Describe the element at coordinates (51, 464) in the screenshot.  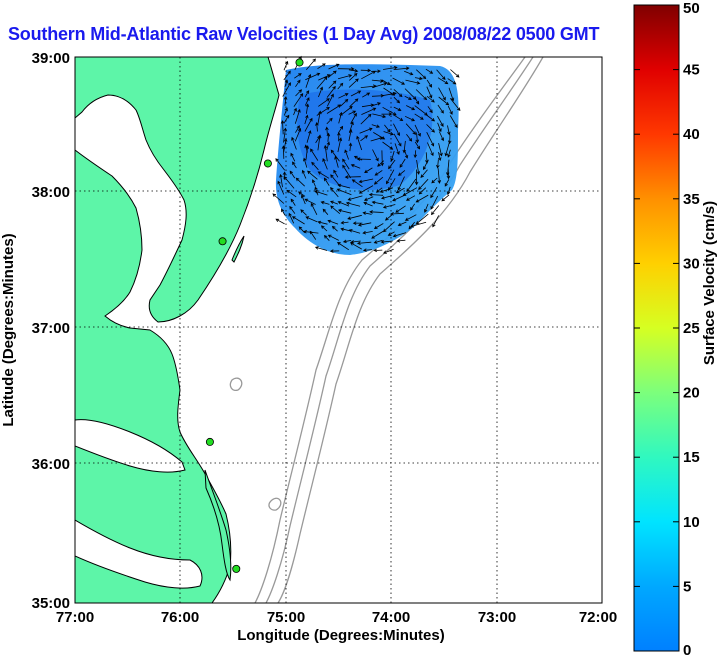
I see `y-tick-label: 36:00` at that location.